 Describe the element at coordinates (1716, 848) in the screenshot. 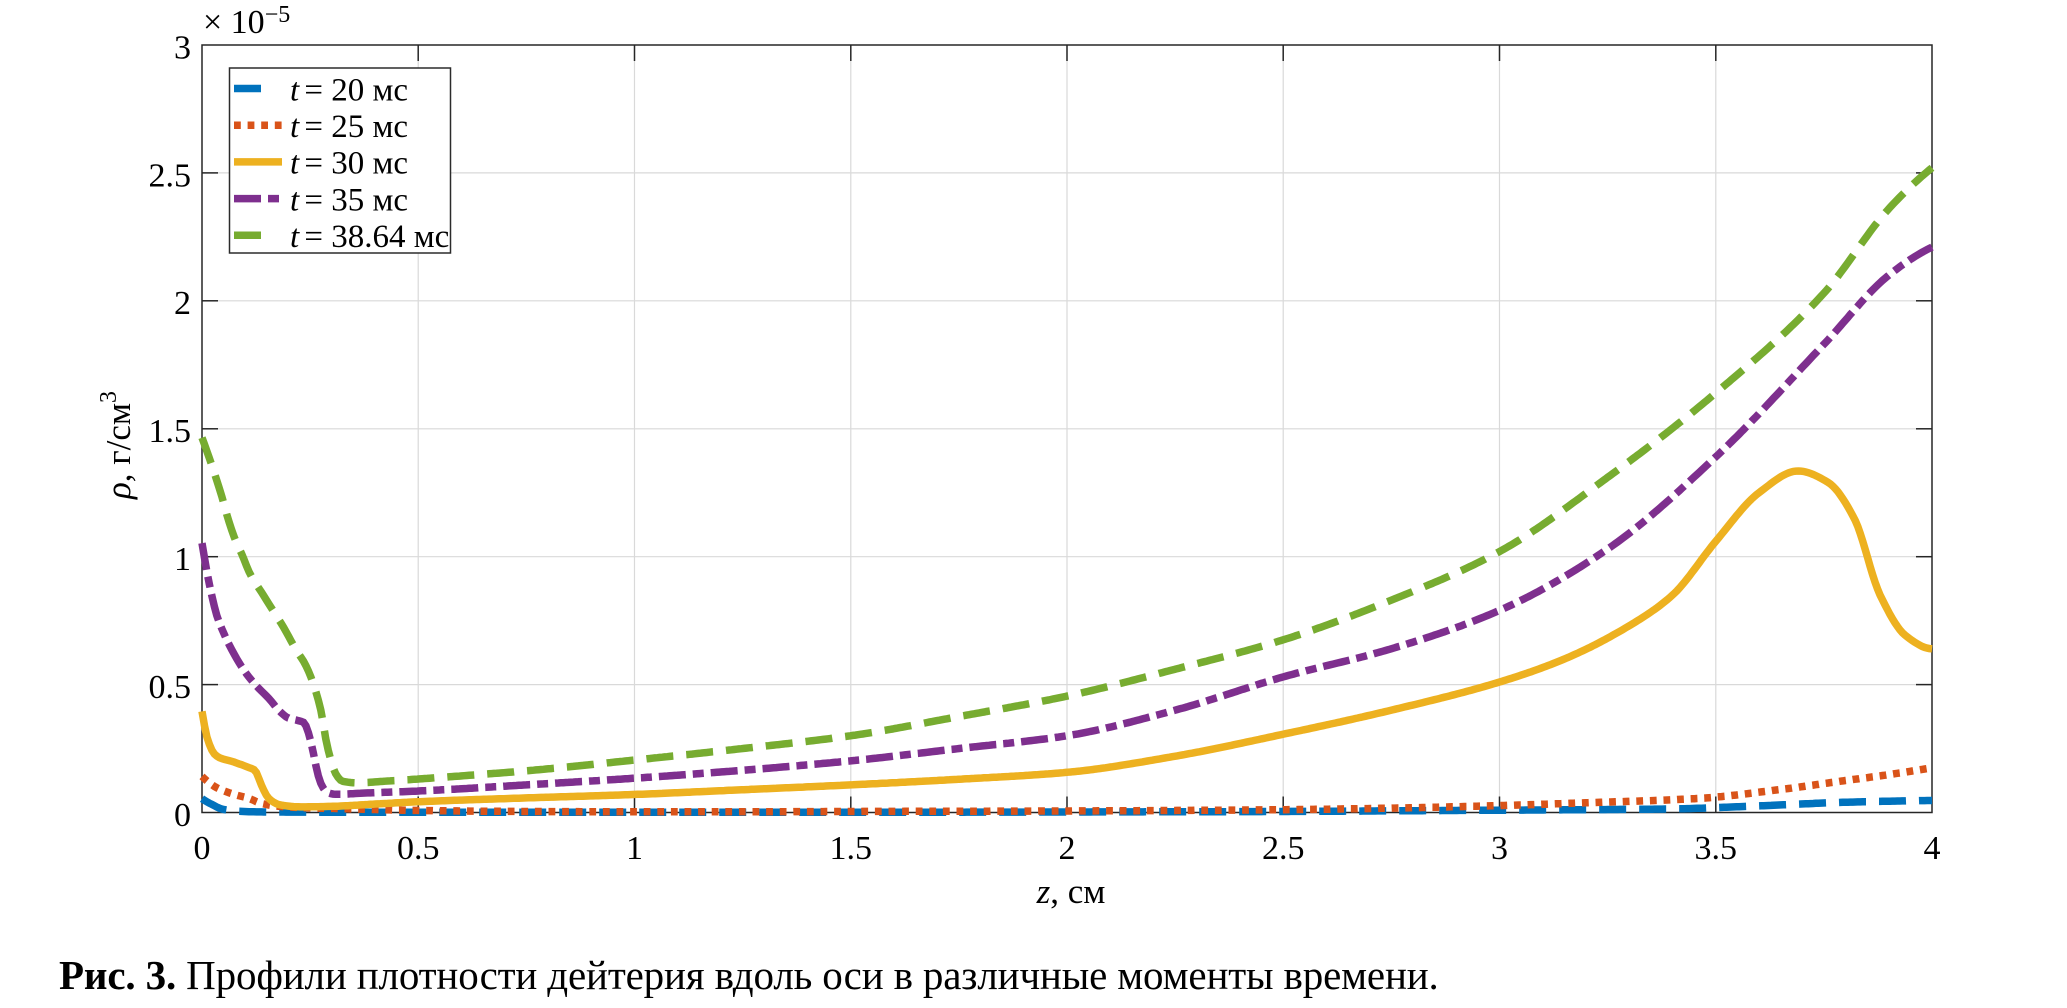

I see `svg-text: 3.5` at that location.